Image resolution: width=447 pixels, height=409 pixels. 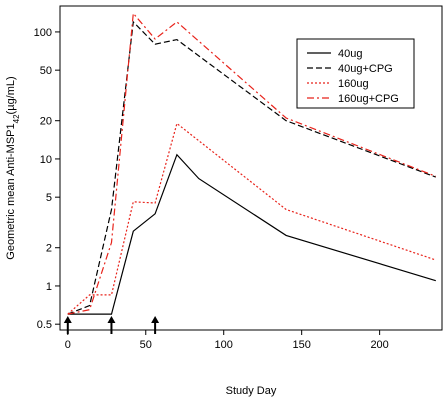 I want to click on y-tick-label: 5, so click(x=49, y=198).